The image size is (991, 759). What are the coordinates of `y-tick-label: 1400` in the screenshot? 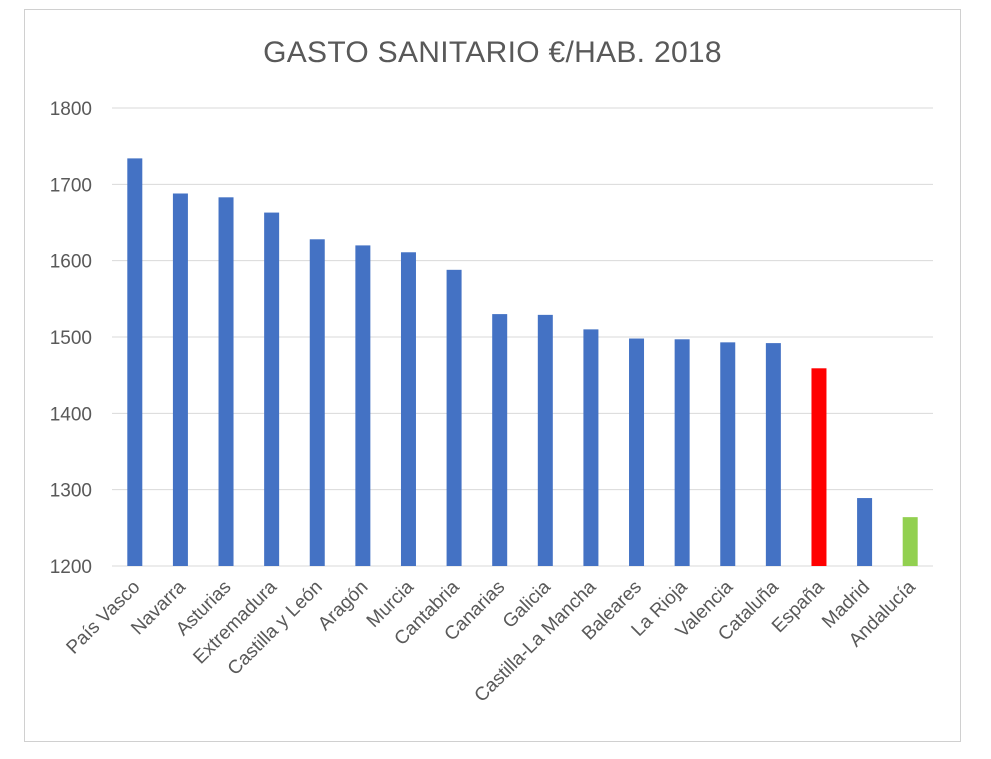 It's located at (71, 414).